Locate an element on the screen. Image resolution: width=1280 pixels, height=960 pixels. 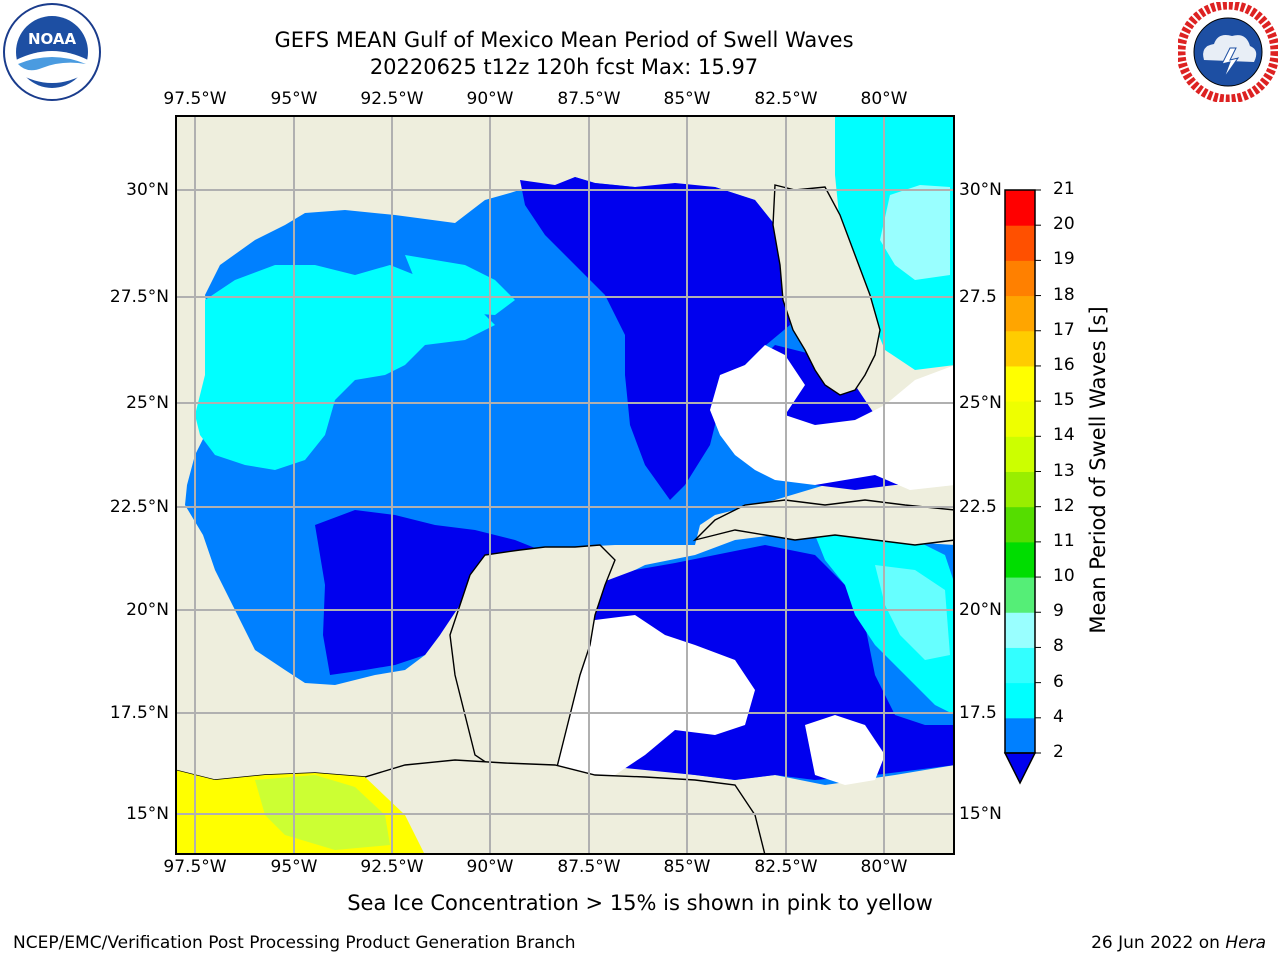
no-data-patch-honduras is located at coordinates (655, 697).